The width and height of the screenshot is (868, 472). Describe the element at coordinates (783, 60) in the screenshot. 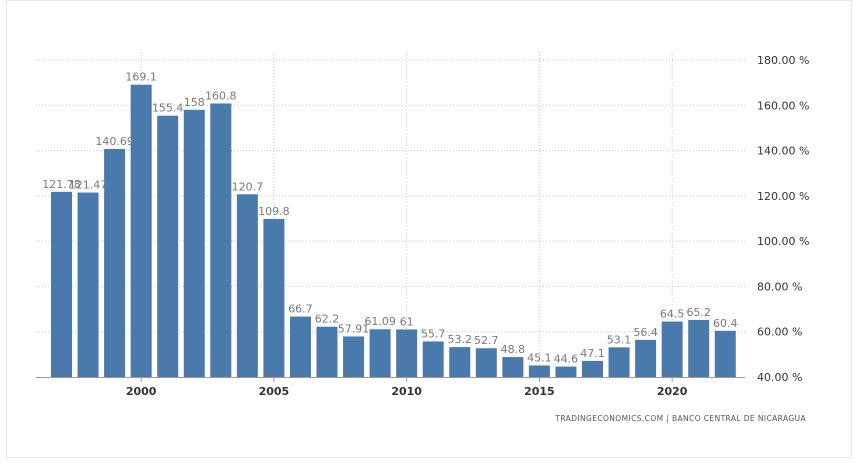

I see `y-tick-label: 180.00 %` at that location.